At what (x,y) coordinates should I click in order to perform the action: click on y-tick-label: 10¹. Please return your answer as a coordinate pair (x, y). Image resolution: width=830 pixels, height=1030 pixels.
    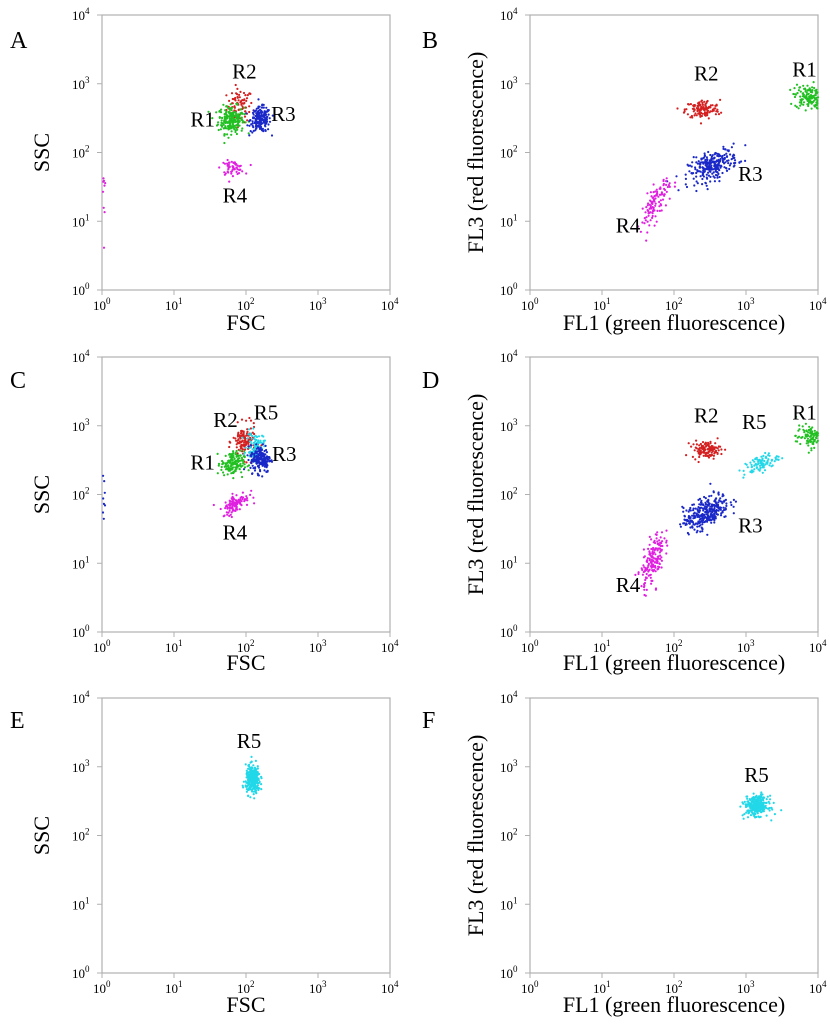
    Looking at the image, I should click on (509, 562).